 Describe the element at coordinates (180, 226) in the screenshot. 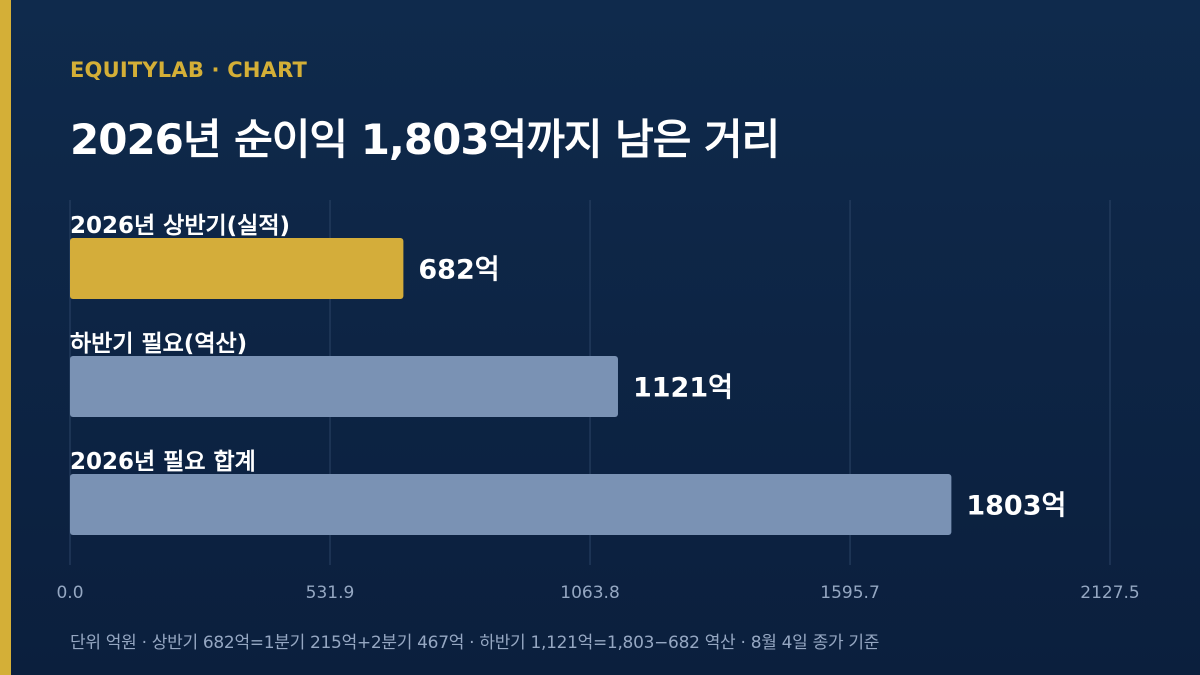

I see `category-label: 2026년 상반기(실적)` at that location.